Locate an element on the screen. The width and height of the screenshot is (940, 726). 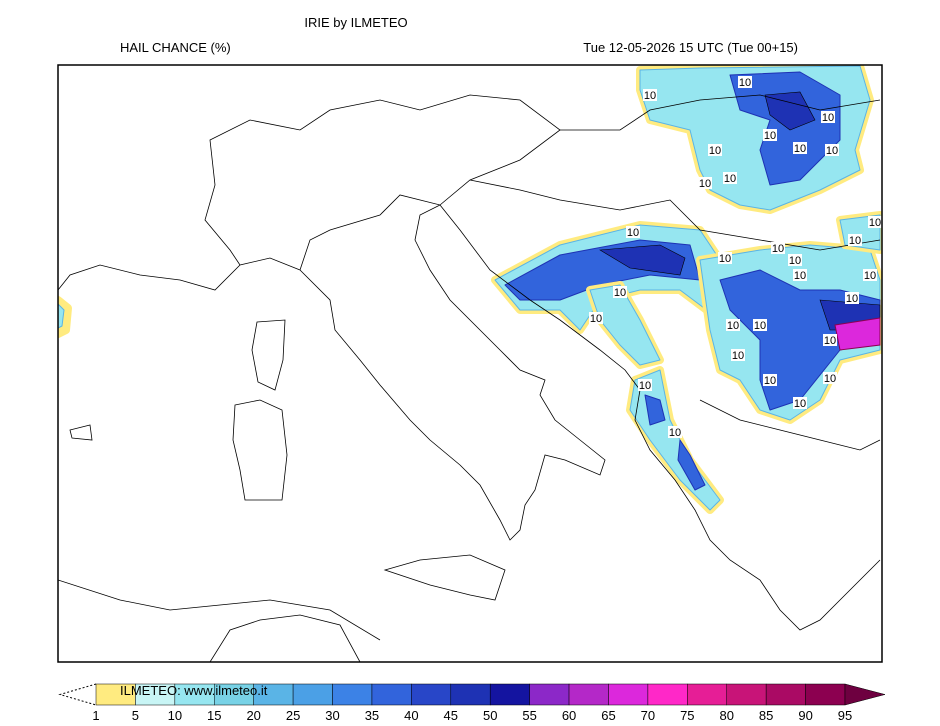
valid-time: Tue 12-05-2026 15 UTC (Tue 00+15) is located at coordinates (690, 47).